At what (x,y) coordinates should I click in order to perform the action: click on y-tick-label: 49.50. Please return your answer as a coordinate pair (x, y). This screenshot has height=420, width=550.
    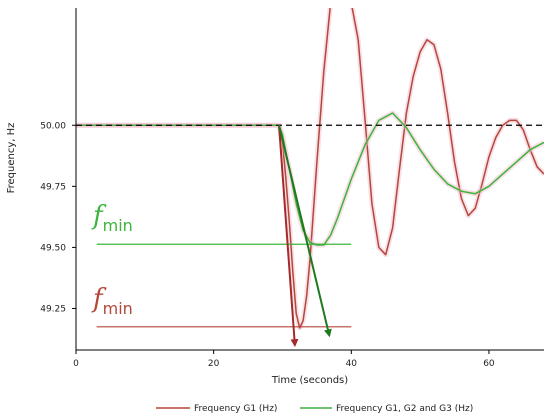
    Looking at the image, I should click on (53, 248).